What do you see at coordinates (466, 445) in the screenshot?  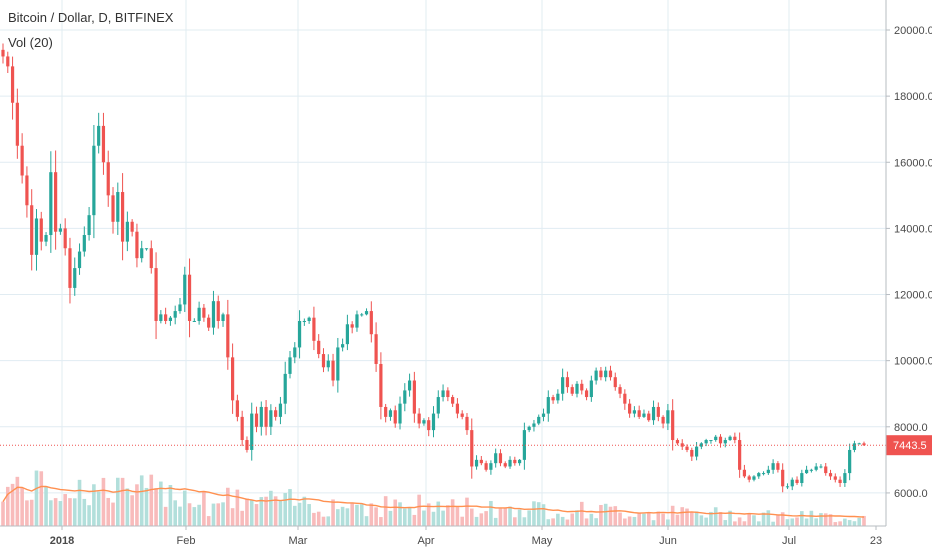 I see `last-price-line: 7443.5` at bounding box center [466, 445].